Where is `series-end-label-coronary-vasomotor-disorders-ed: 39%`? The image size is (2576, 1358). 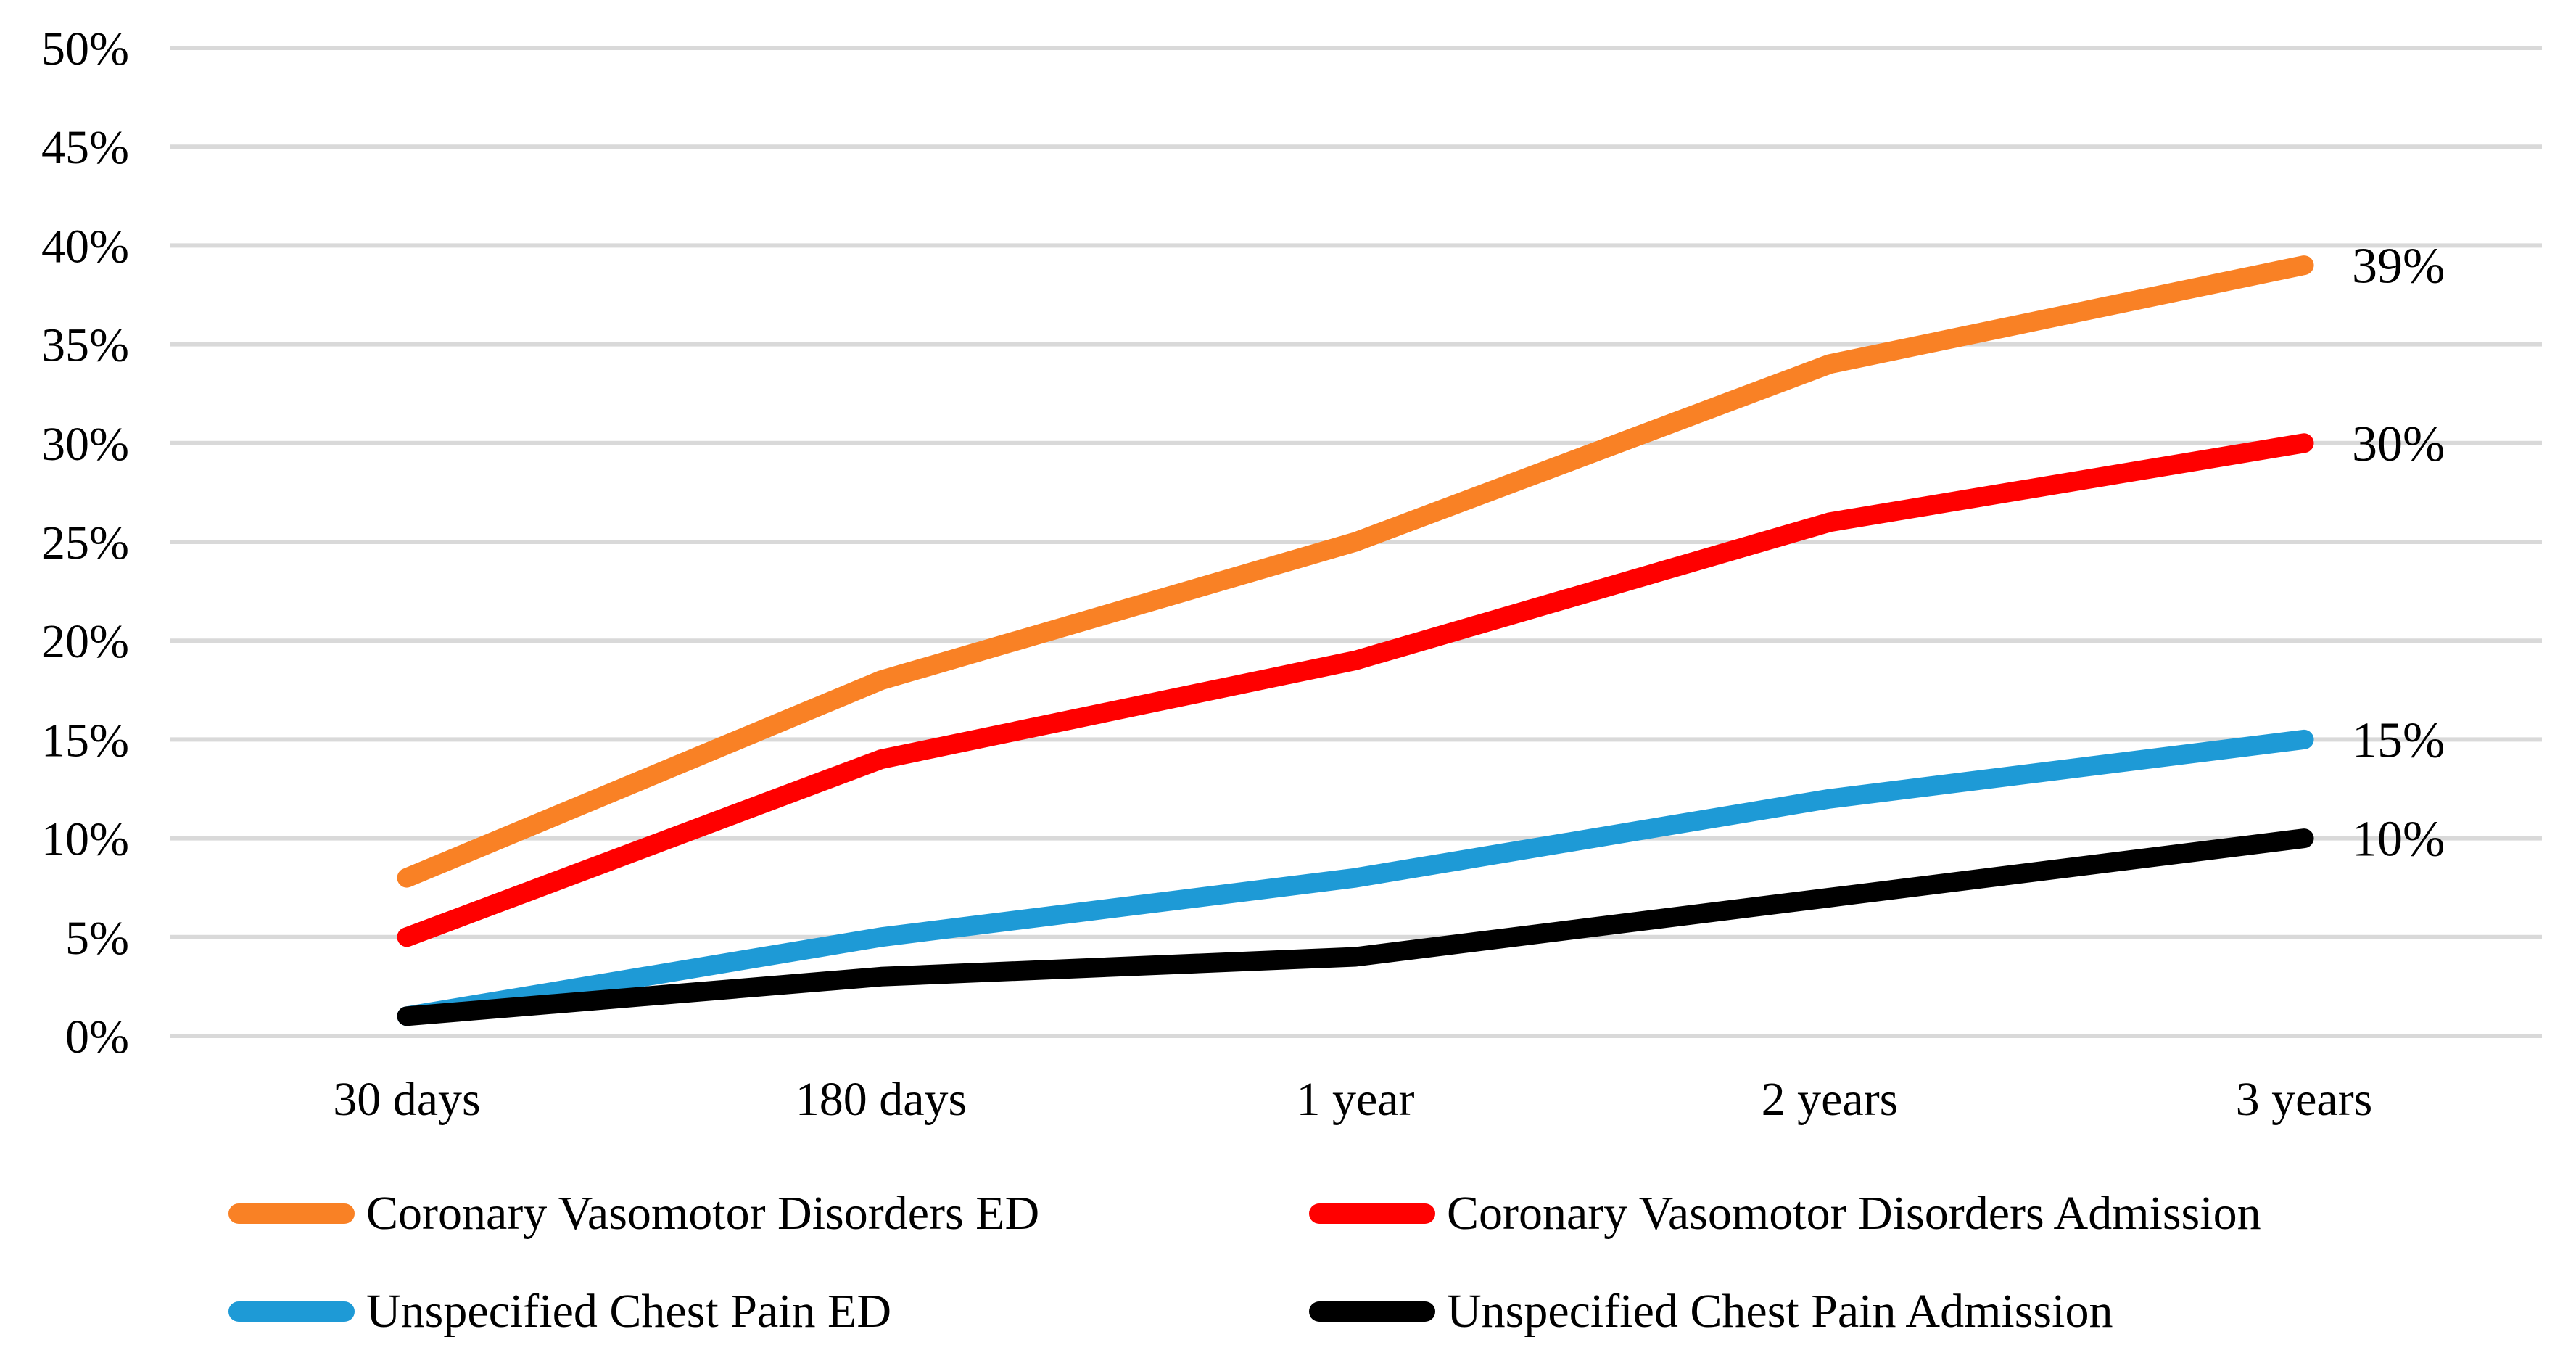 series-end-label-coronary-vasomotor-disorders-ed: 39% is located at coordinates (2398, 267).